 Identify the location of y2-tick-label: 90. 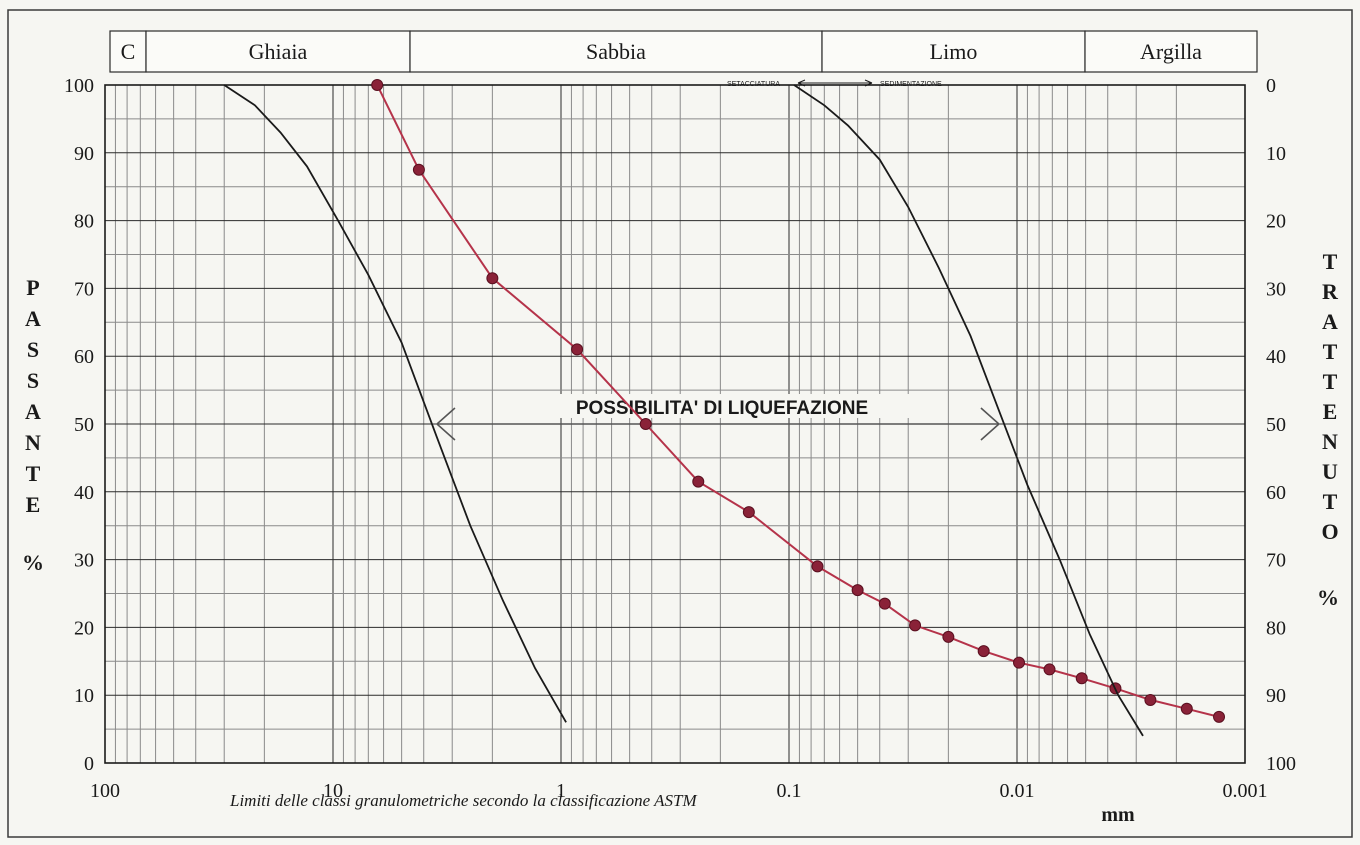
(1276, 696).